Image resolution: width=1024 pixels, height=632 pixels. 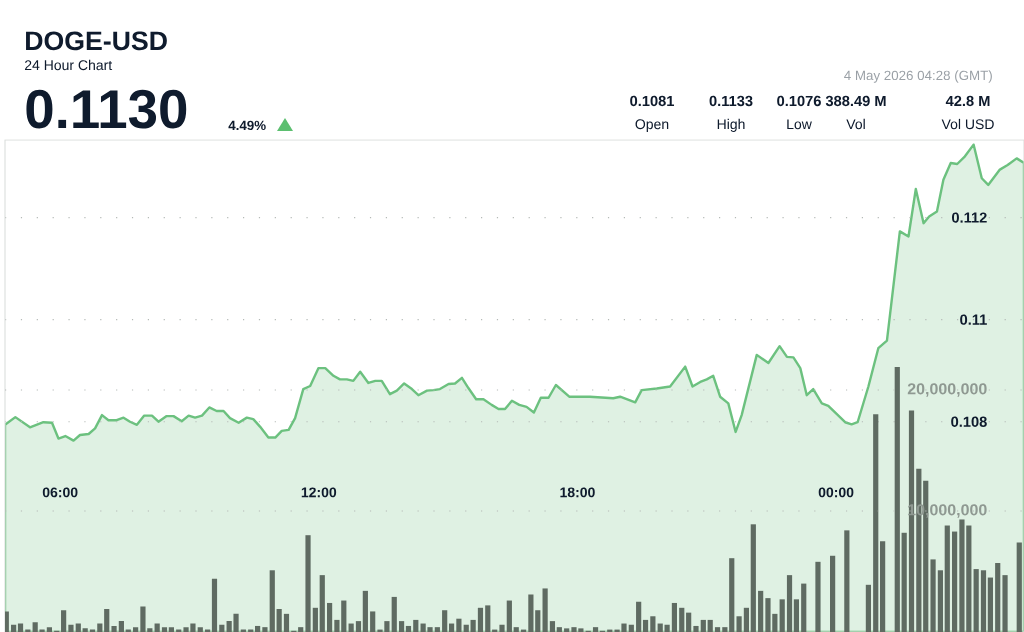 What do you see at coordinates (799, 101) in the screenshot?
I see `text: 0.1076` at bounding box center [799, 101].